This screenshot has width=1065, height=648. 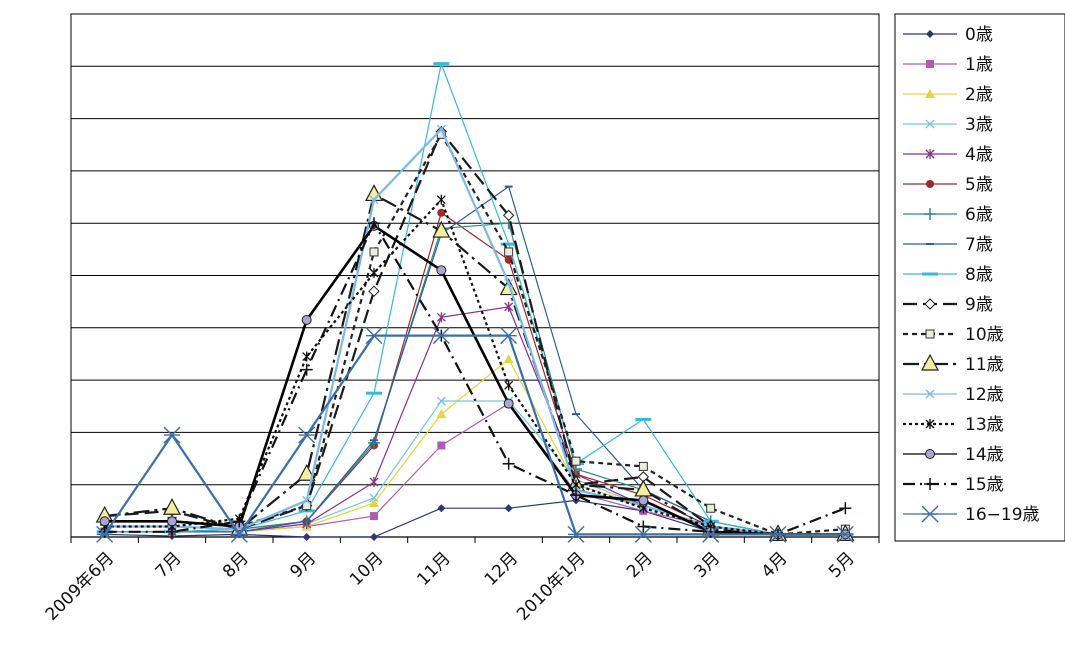 What do you see at coordinates (979, 65) in the screenshot?
I see `legend-label: 1歳` at bounding box center [979, 65].